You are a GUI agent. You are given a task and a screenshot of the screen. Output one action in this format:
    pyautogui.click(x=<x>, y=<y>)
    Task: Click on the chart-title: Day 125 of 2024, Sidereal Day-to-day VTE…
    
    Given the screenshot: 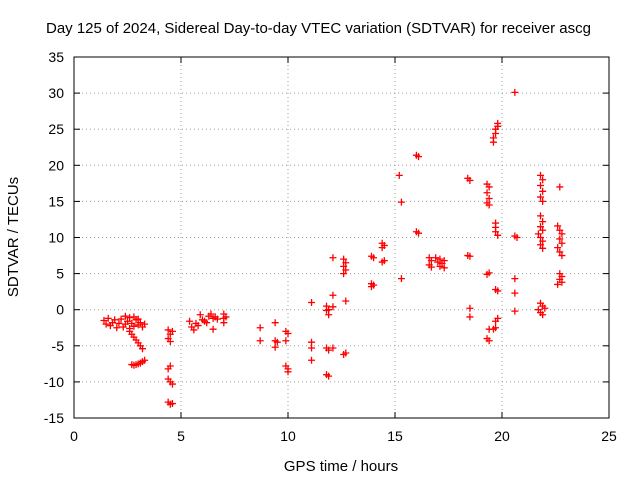 What is the action you would take?
    pyautogui.click(x=318, y=28)
    